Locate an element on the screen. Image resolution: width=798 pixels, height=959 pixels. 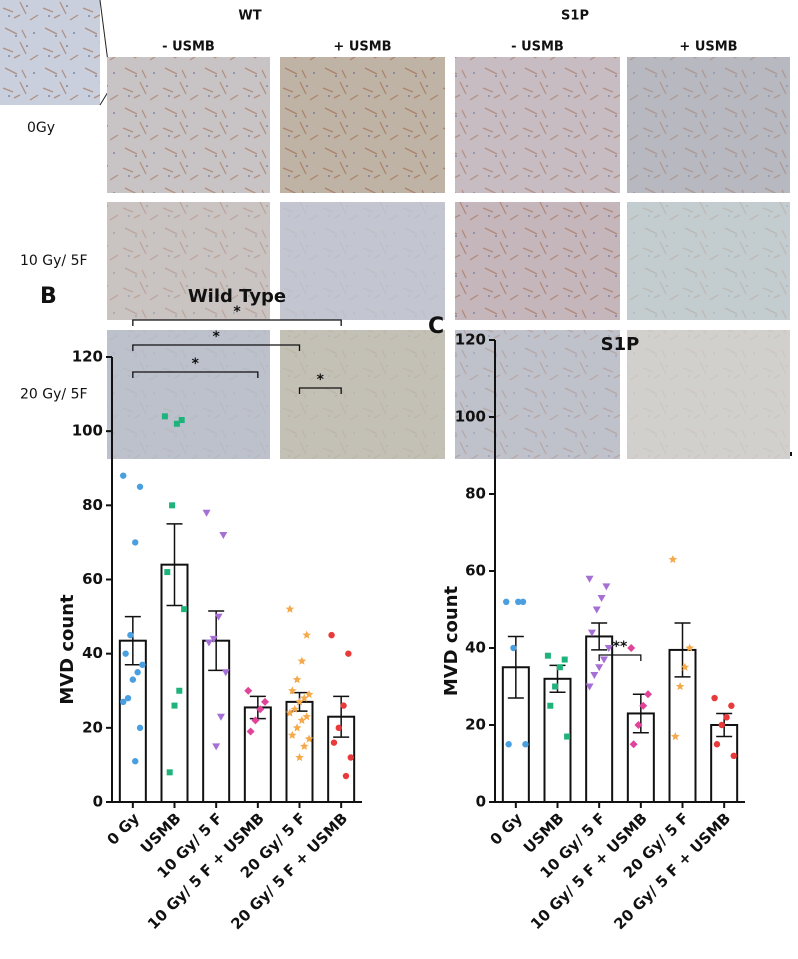
row-label: 10 Gy/ 5F is located at coordinates (54, 261).